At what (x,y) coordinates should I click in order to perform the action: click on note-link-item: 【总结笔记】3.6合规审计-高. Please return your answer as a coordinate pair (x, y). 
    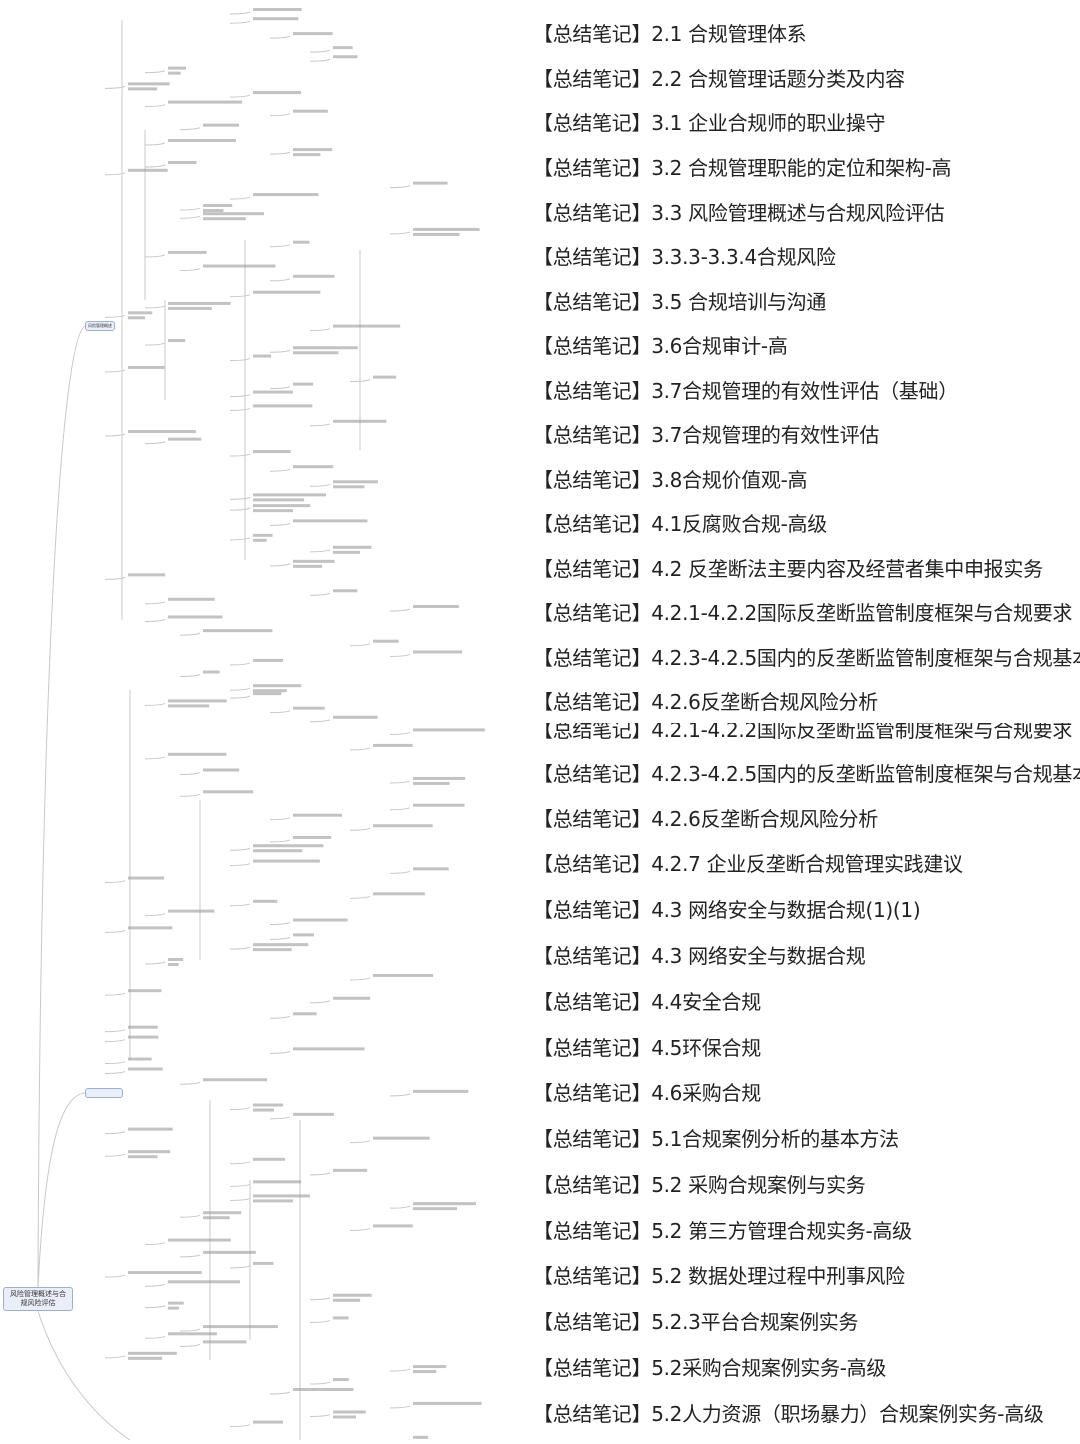
    Looking at the image, I should click on (660, 344).